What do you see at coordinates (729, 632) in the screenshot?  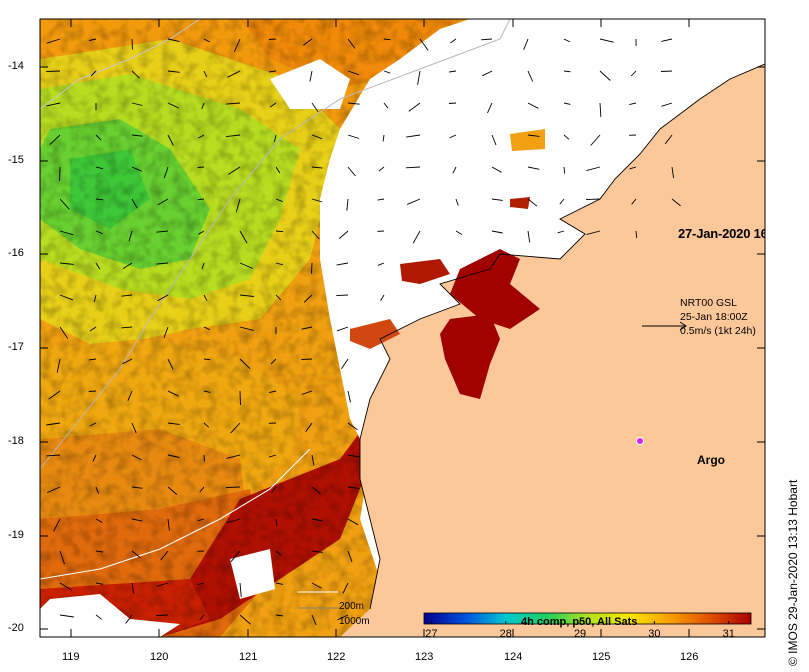 I see `colorbar-tick-label: 31` at bounding box center [729, 632].